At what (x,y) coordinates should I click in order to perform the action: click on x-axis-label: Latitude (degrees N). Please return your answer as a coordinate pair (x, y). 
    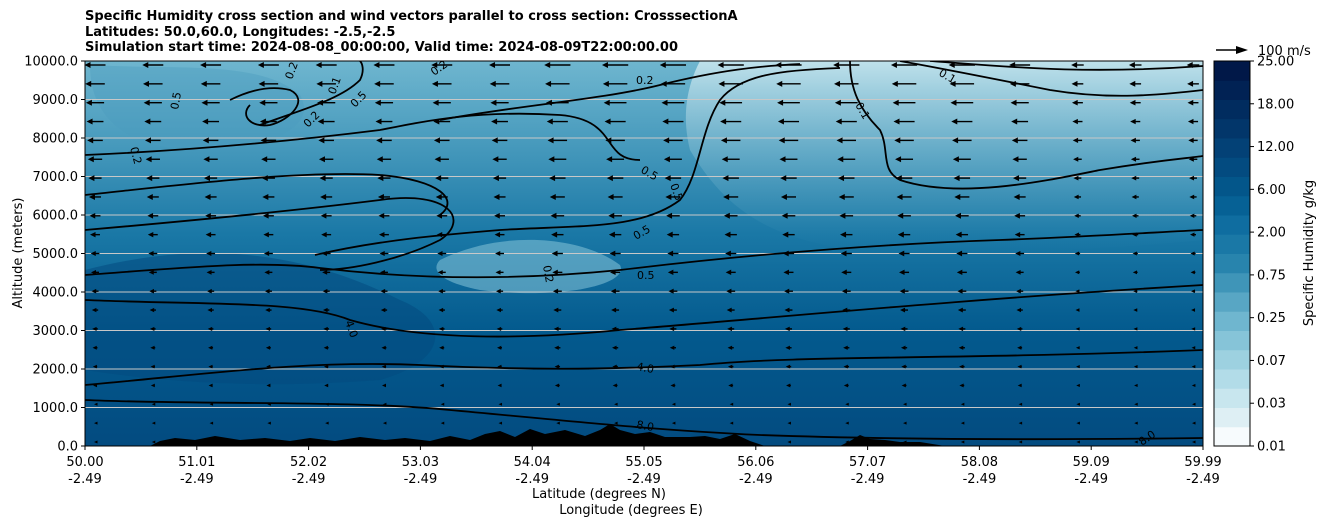
    Looking at the image, I should click on (599, 494).